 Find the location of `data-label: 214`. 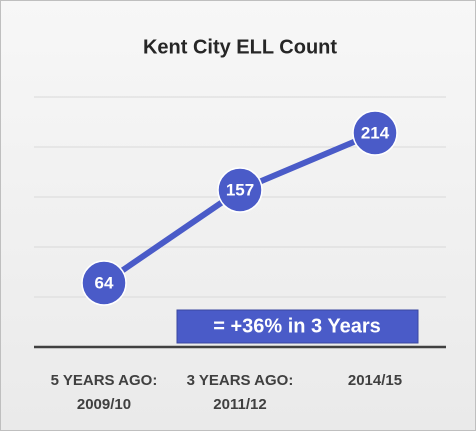

data-label: 214 is located at coordinates (375, 132).